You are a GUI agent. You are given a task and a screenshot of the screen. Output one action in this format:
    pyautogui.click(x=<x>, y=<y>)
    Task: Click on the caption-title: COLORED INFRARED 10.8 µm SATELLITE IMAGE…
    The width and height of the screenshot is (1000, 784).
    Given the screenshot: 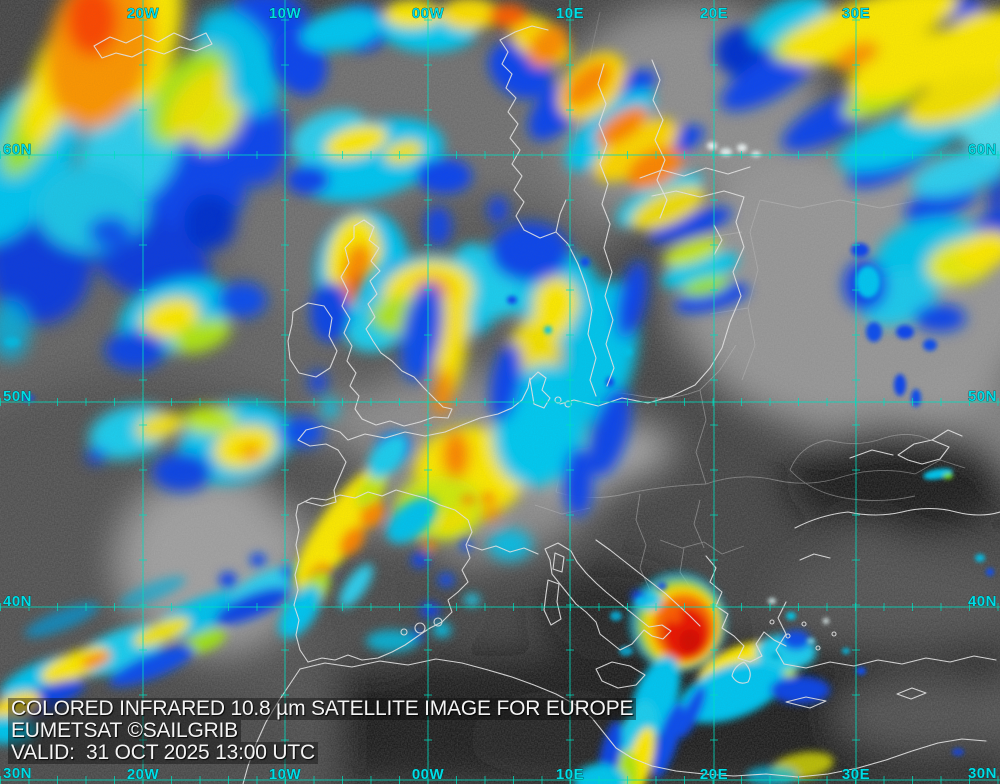 What is the action you would take?
    pyautogui.click(x=322, y=709)
    